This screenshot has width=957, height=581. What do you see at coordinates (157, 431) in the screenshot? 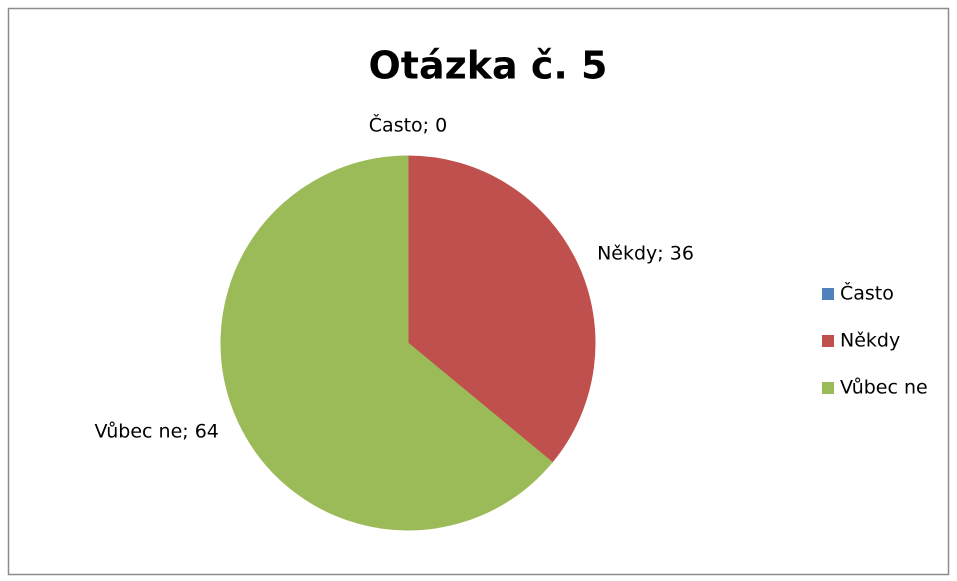
I see `data-label: Vůbec ne; 64` at bounding box center [157, 431].